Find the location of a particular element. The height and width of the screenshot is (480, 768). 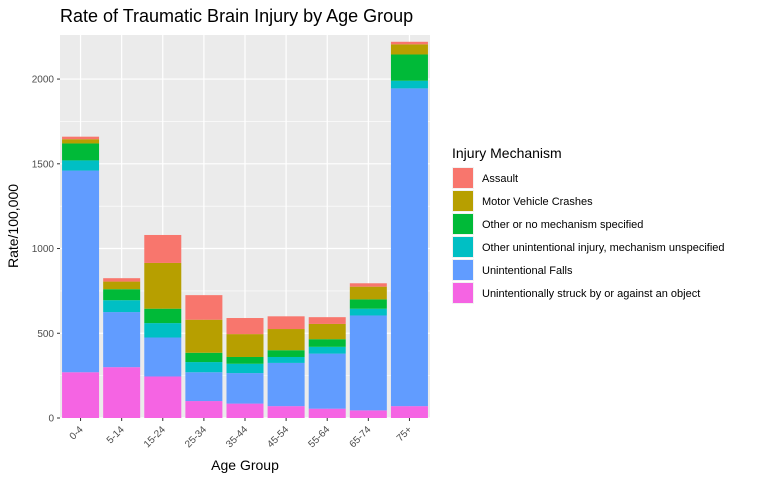

x-tick-label: 35-44 is located at coordinates (237, 437).